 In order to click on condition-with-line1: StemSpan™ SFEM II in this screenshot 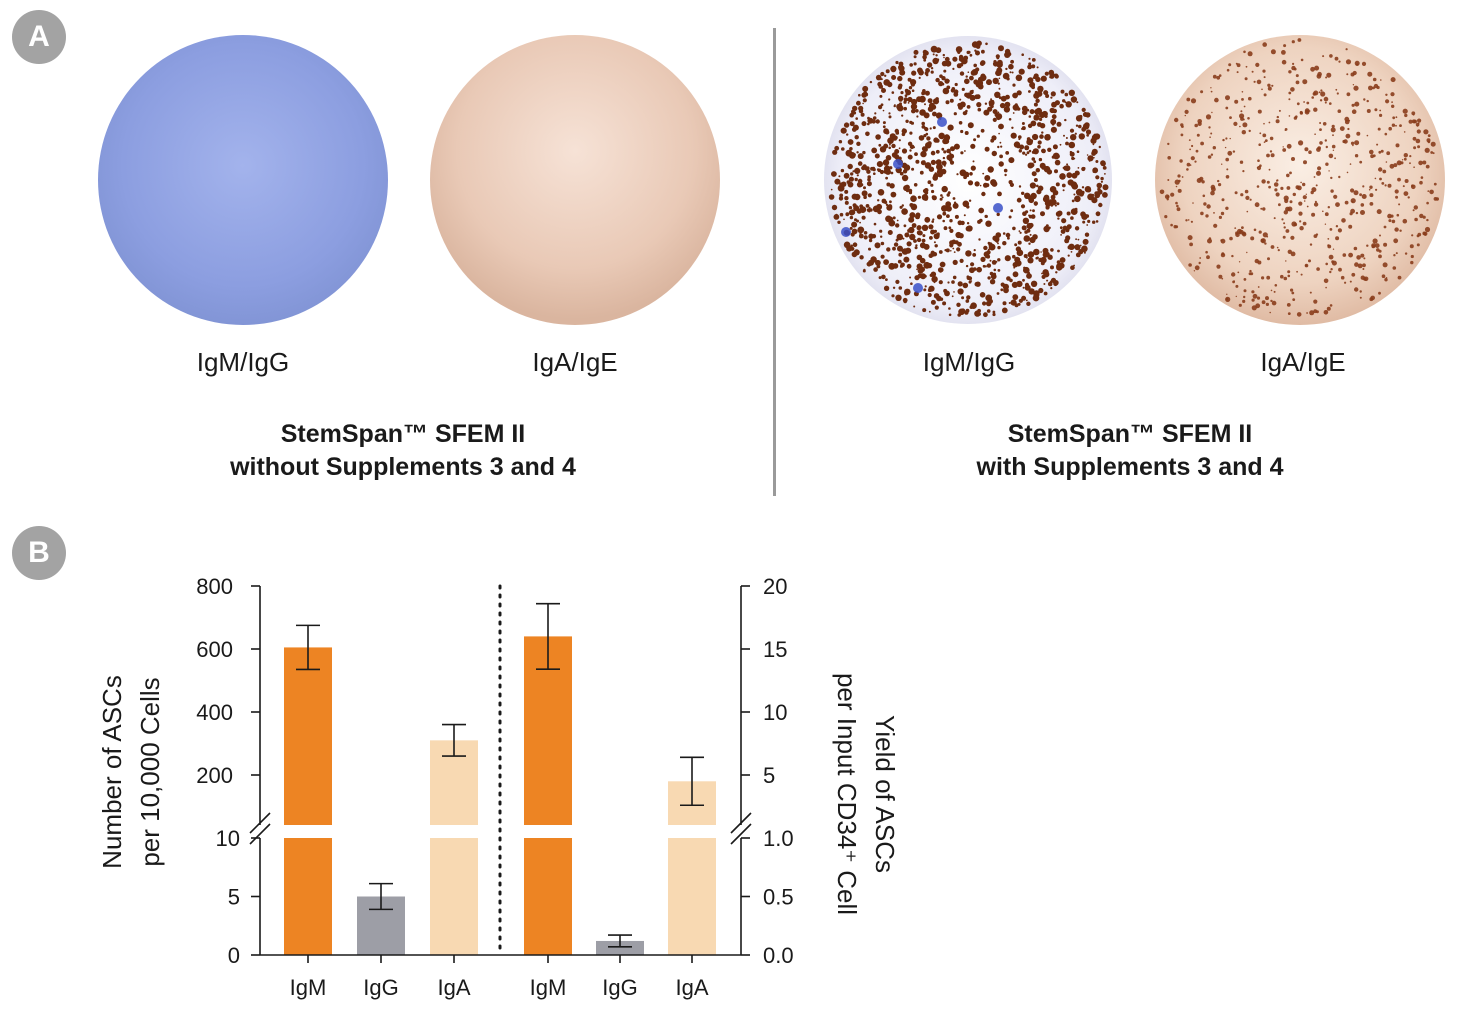, I will do `click(1130, 434)`.